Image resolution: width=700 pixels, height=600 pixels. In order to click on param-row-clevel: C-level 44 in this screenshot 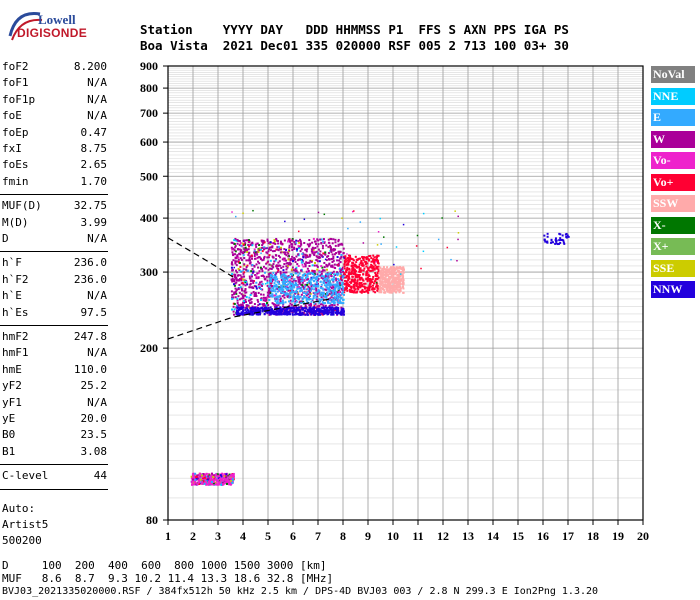, I will do `click(54, 477)`.